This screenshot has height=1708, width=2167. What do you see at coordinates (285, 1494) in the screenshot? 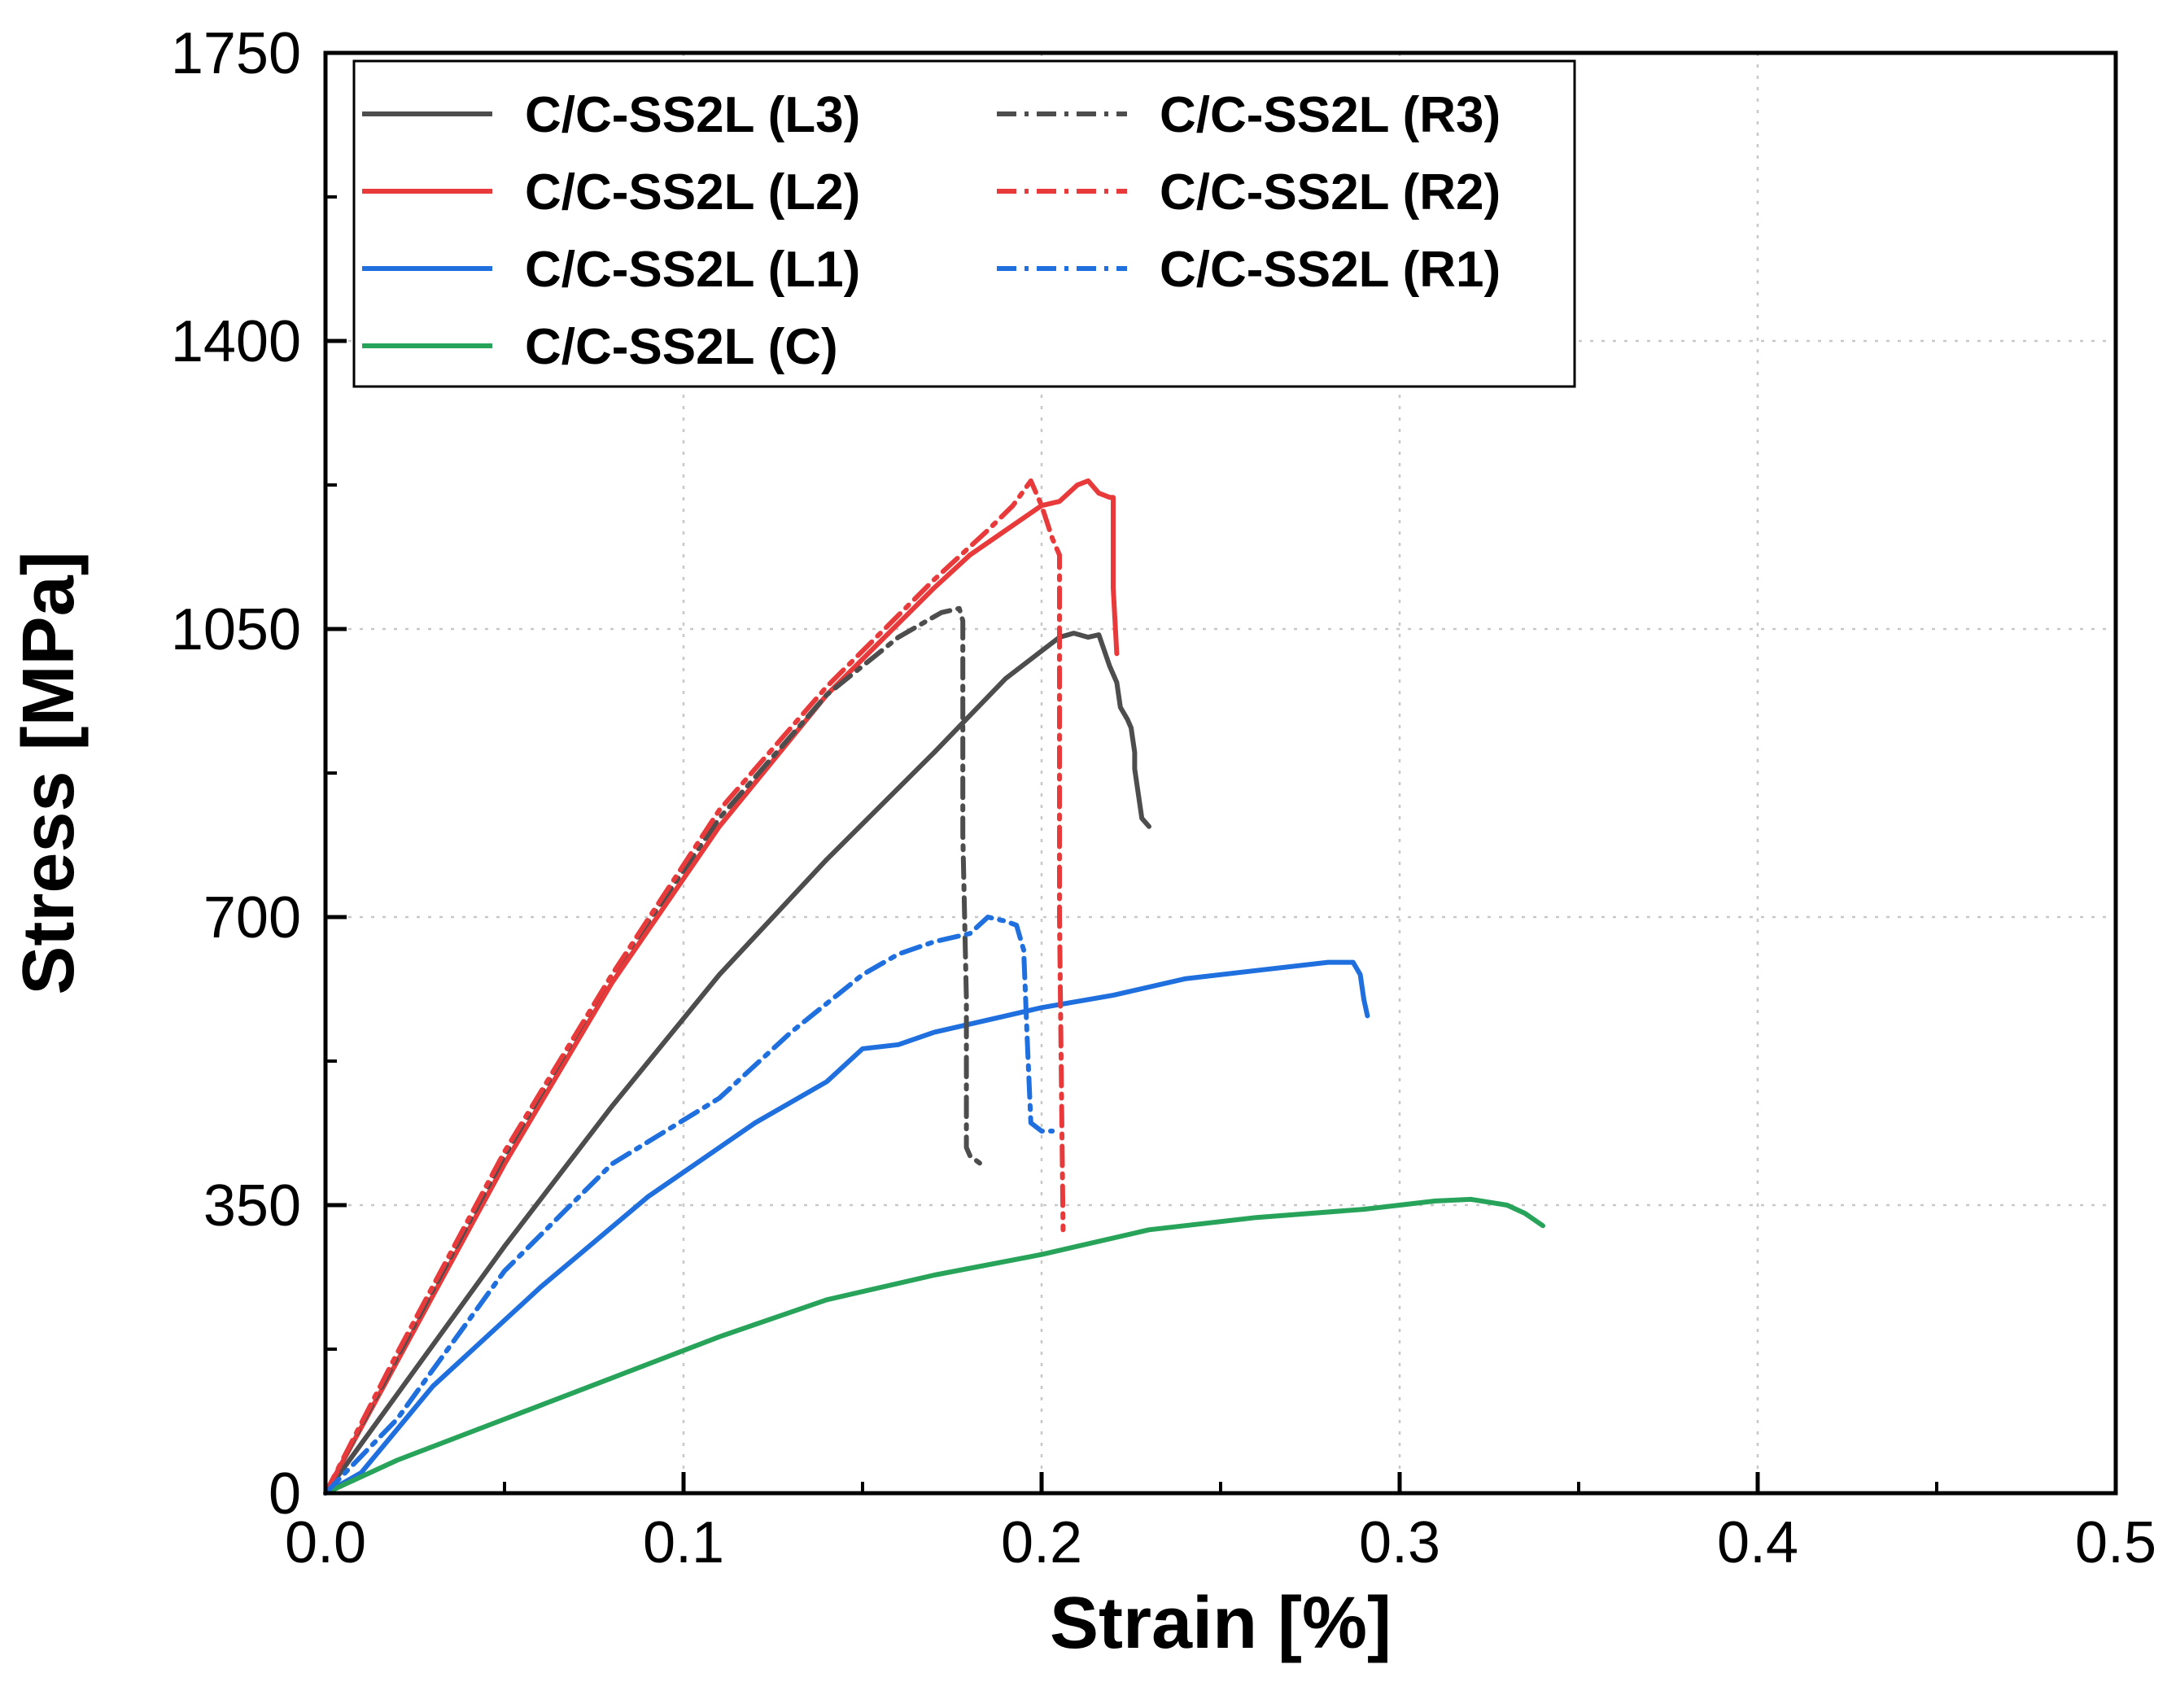
I see `y-tick-label: 0` at bounding box center [285, 1494].